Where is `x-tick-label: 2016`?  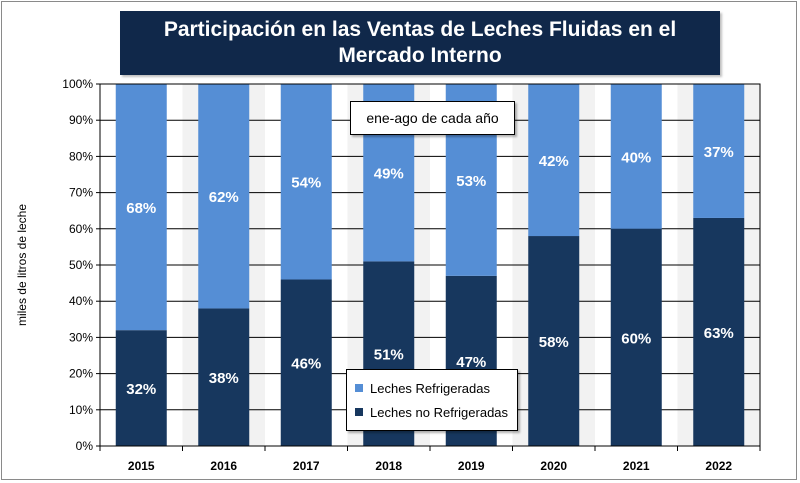
x-tick-label: 2016 is located at coordinates (223, 466).